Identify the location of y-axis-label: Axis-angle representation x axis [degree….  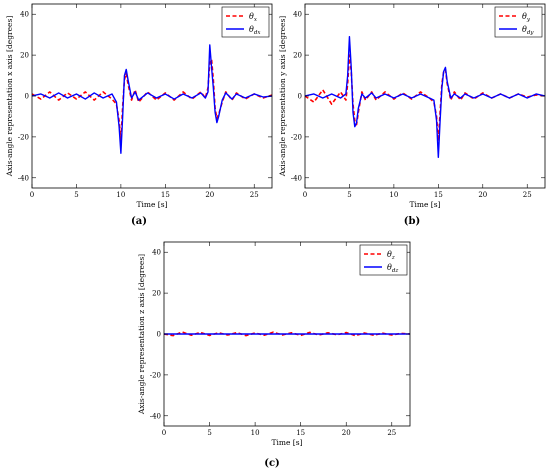
(9, 97).